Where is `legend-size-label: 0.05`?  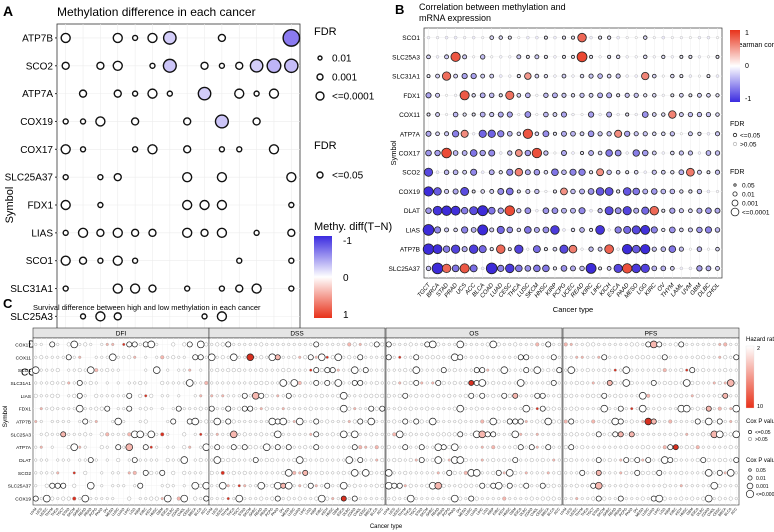 legend-size-label: 0.05 is located at coordinates (761, 471).